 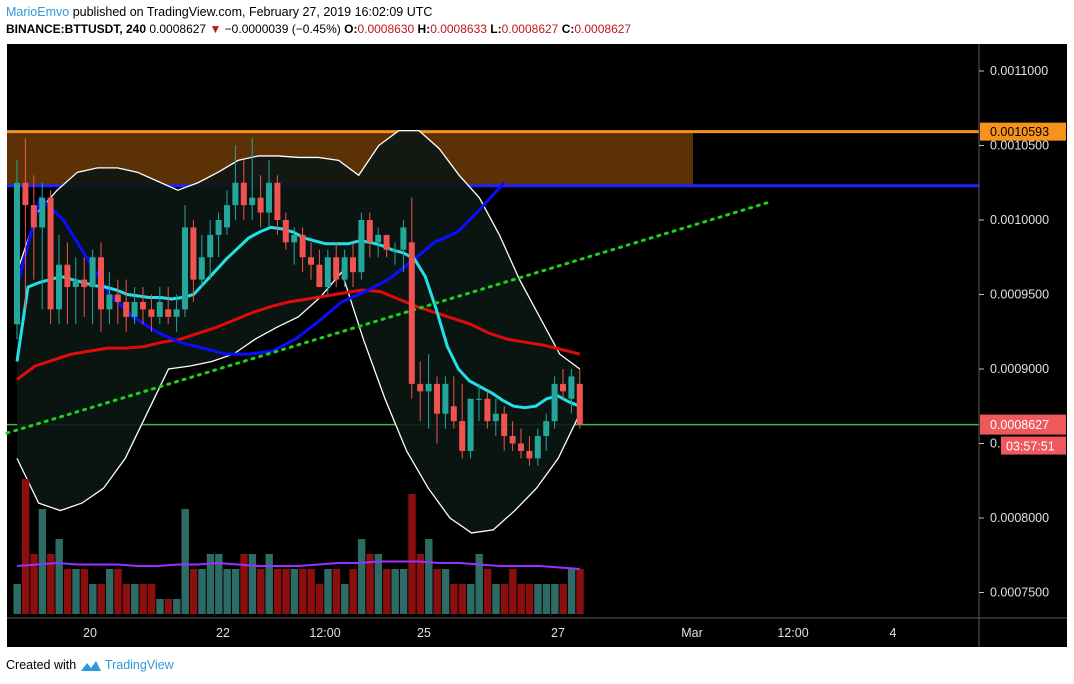 What do you see at coordinates (298, 565) in the screenshot?
I see `volume-ma-line` at bounding box center [298, 565].